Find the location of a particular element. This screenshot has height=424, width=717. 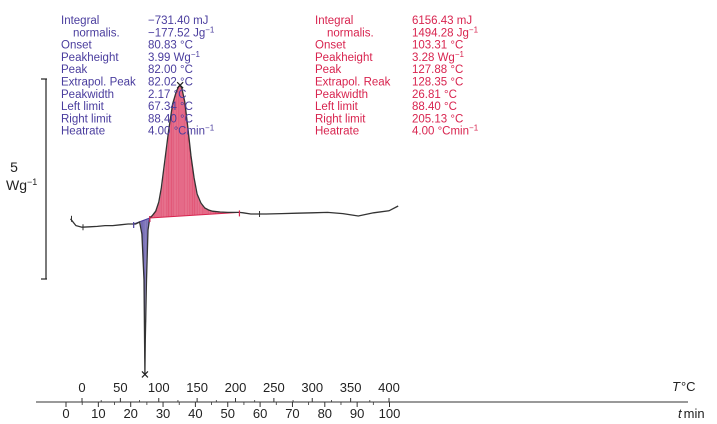

temperature-axis-symbol: T is located at coordinates (676, 386).